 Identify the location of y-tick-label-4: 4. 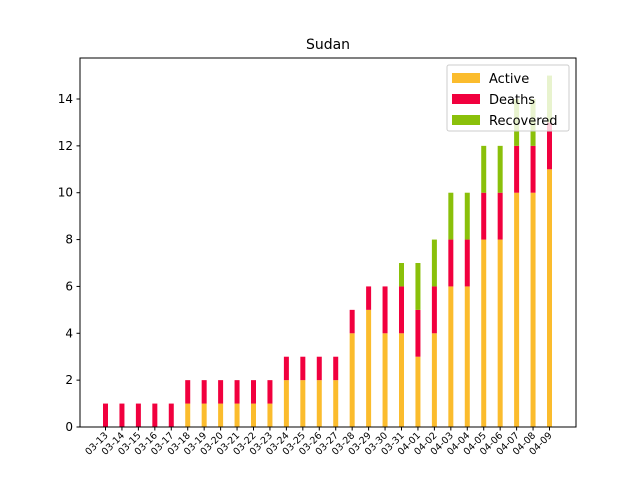
(69, 333).